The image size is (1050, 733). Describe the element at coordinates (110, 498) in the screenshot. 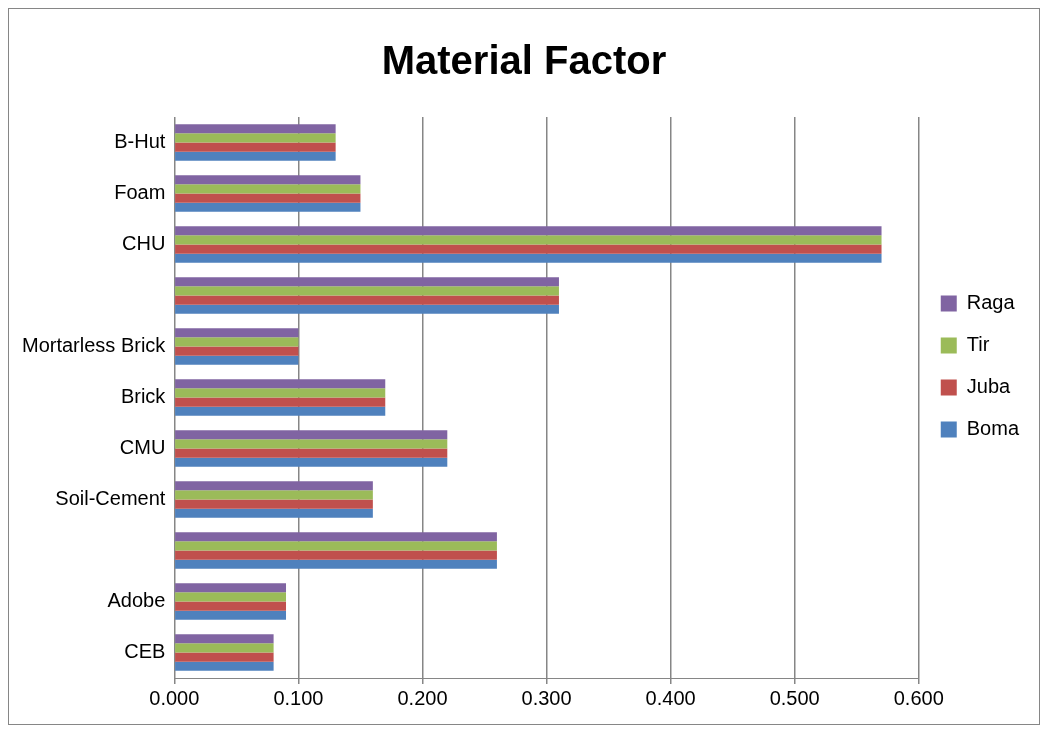

I see `y-tick-label: Soil-Cement` at that location.